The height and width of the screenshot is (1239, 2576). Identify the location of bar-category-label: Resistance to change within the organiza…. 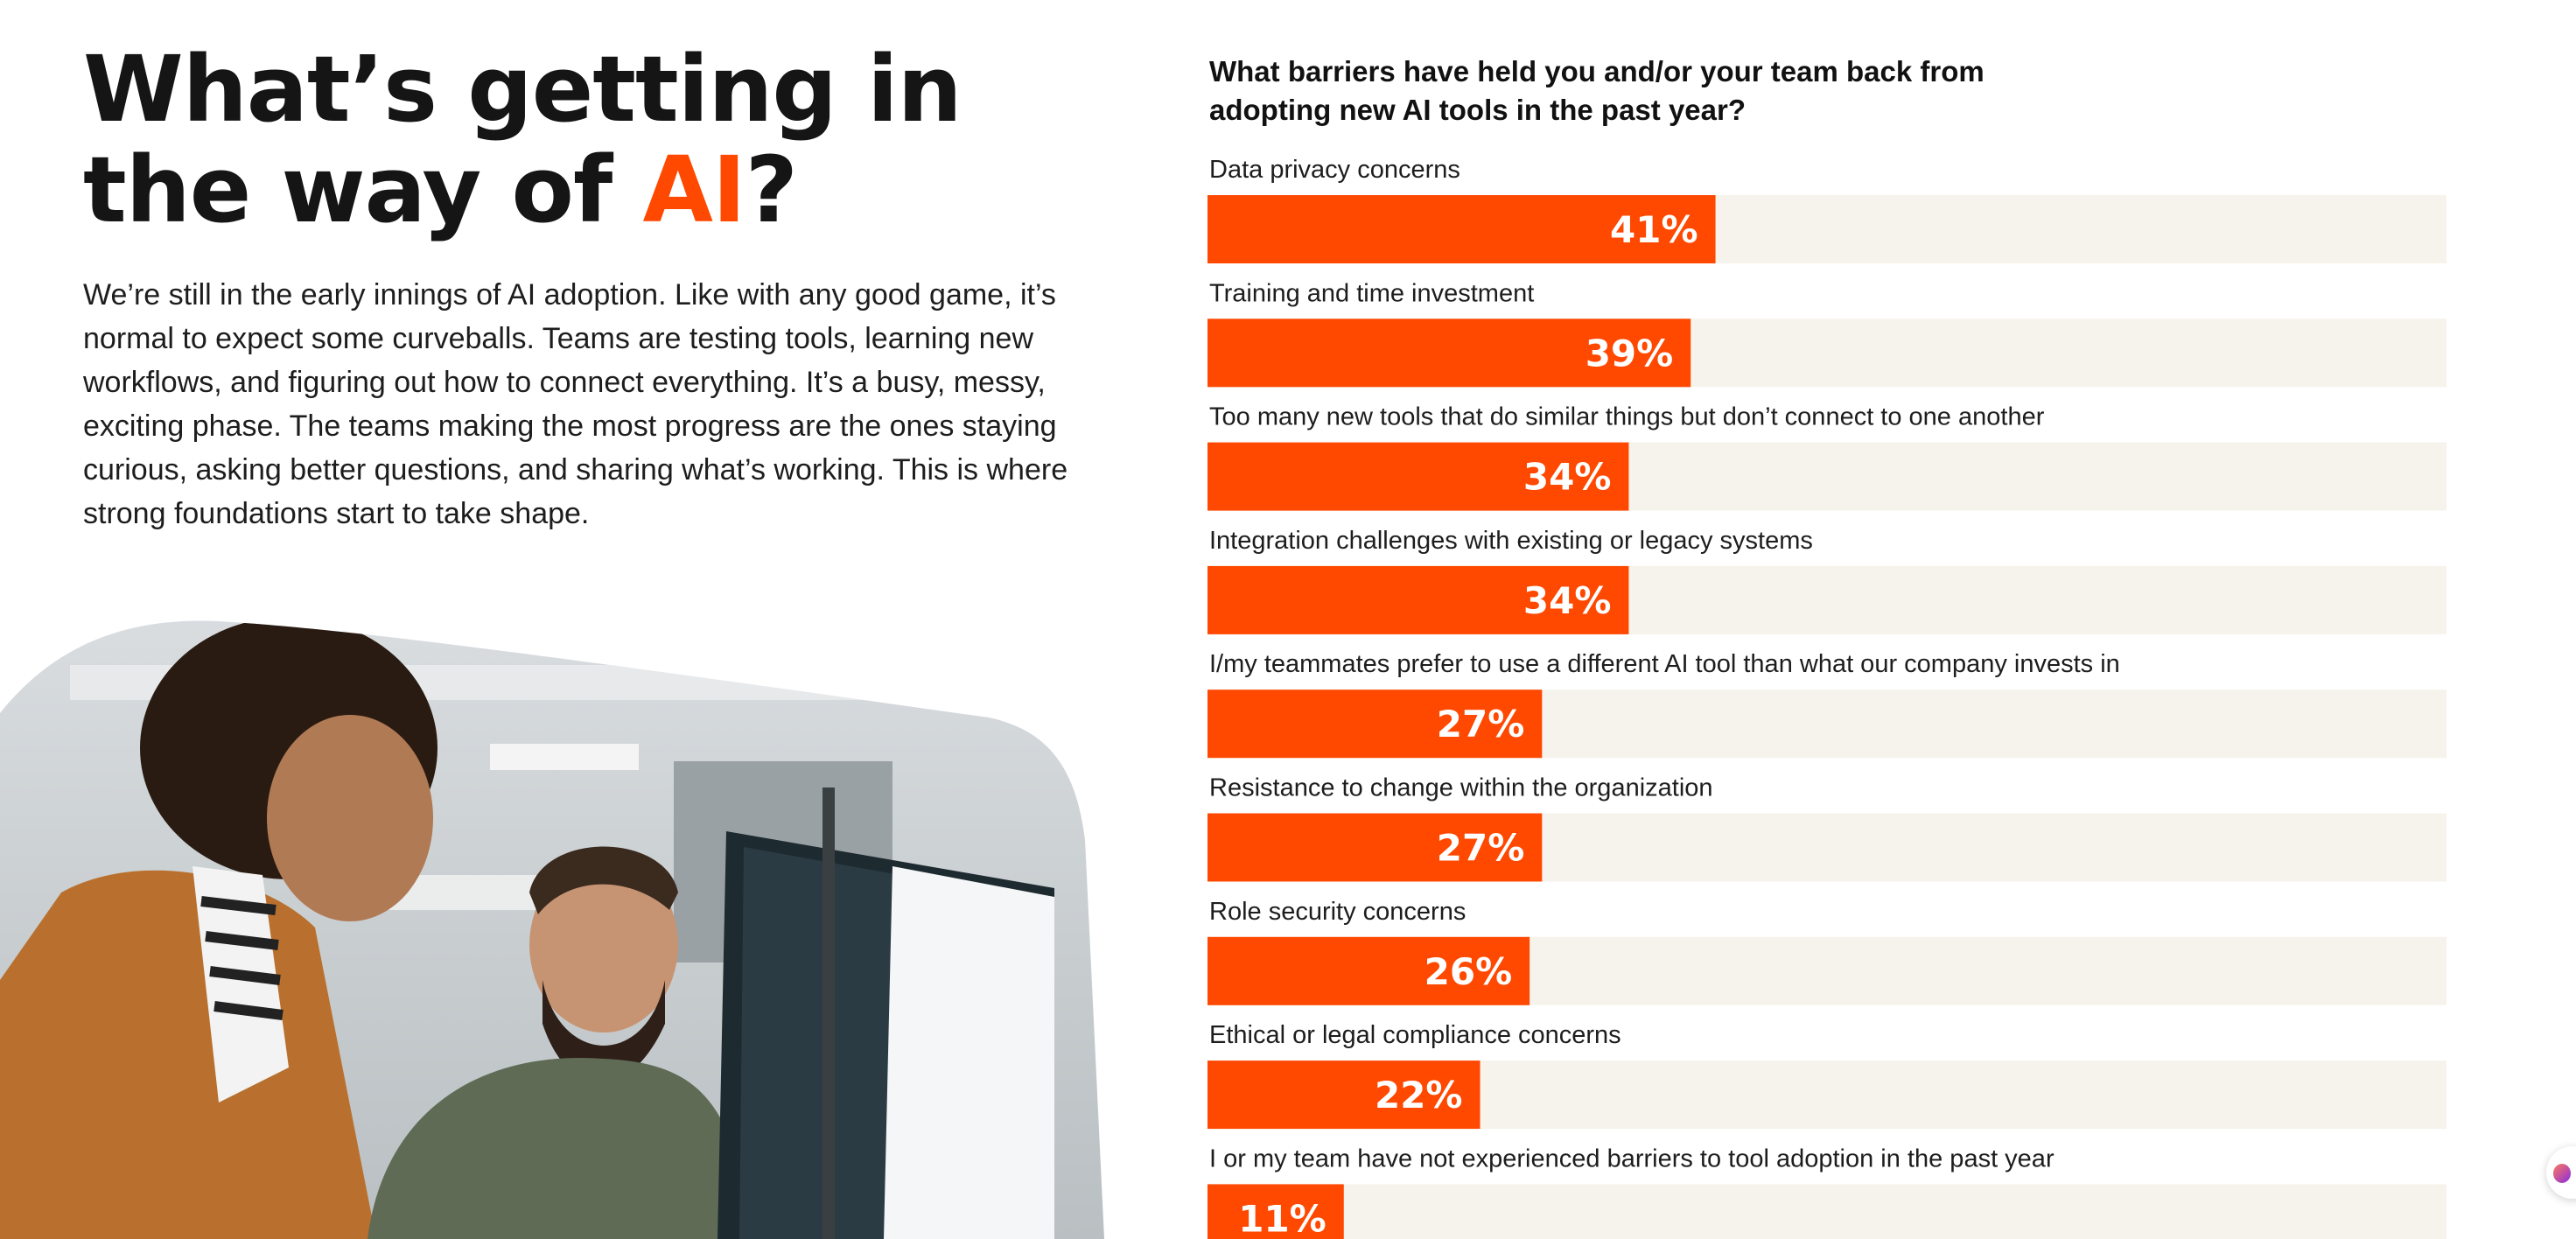
(1461, 788).